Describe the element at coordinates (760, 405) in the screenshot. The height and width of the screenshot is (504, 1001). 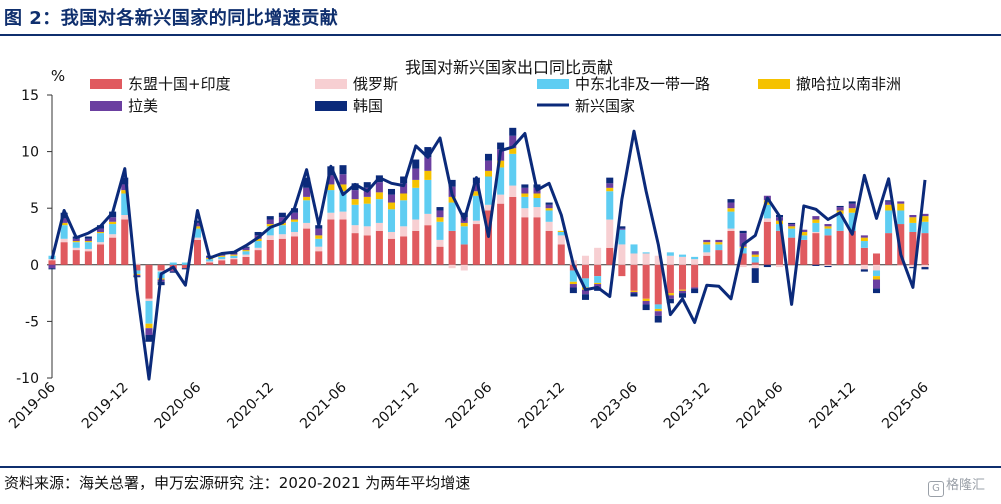
I see `x-tick-label: 2024-06` at that location.